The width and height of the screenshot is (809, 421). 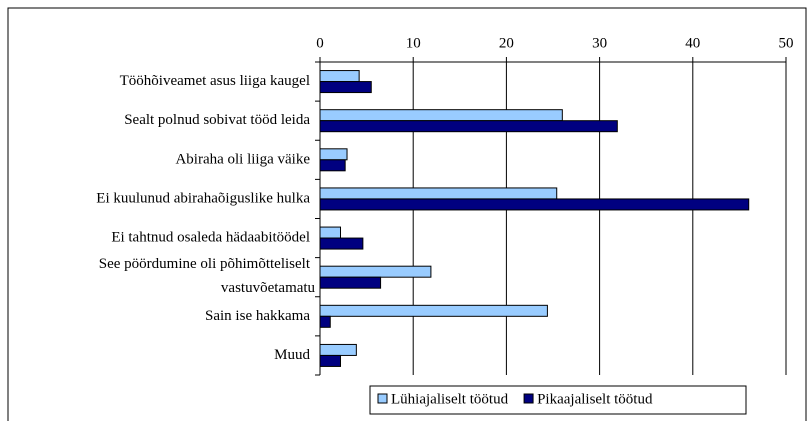 I want to click on legend-label: Pikaajaliselt töötud, so click(x=595, y=399).